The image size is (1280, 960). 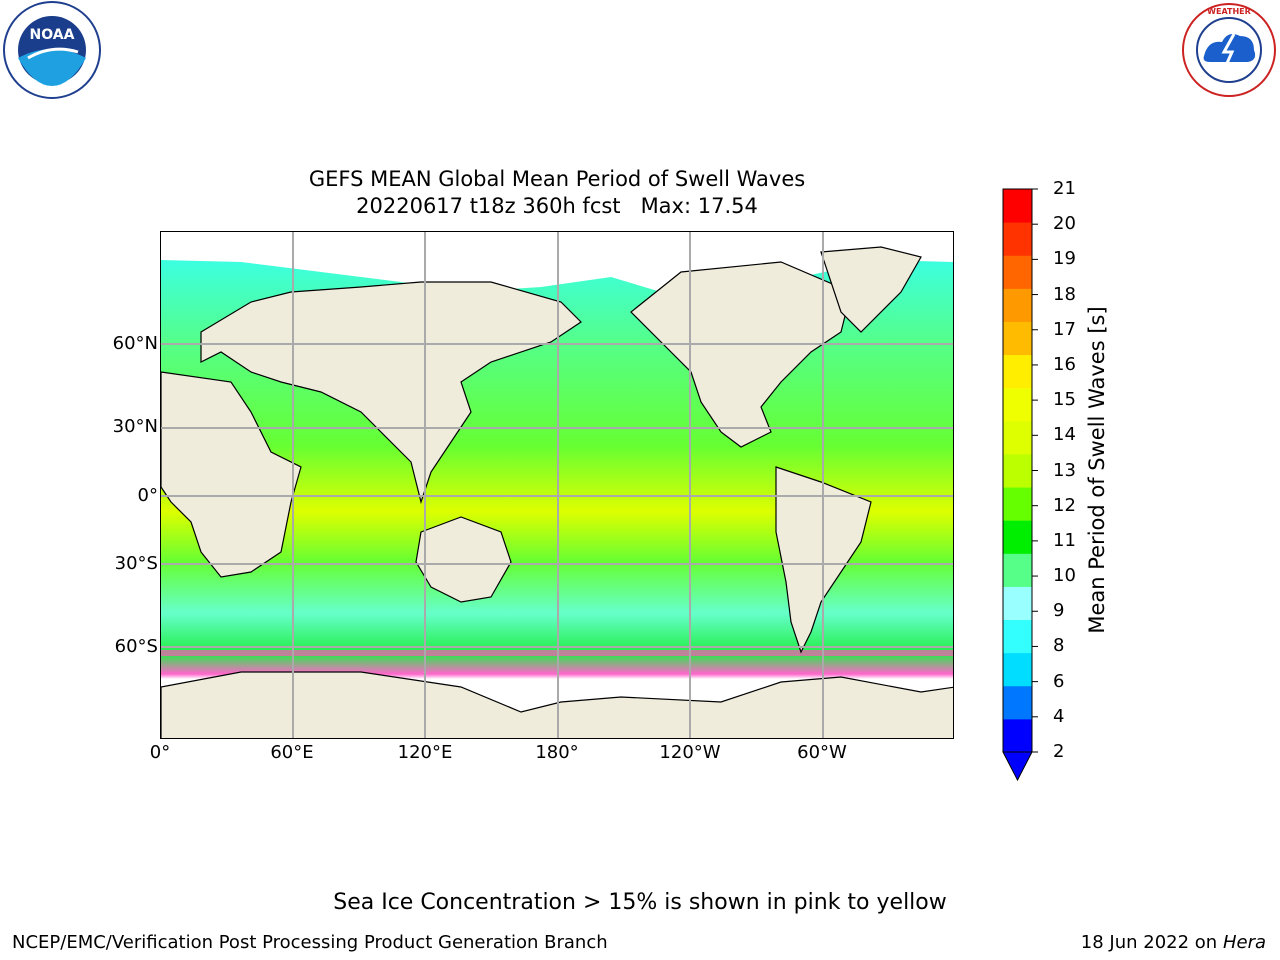 I want to click on australia-landmass, so click(x=463, y=559).